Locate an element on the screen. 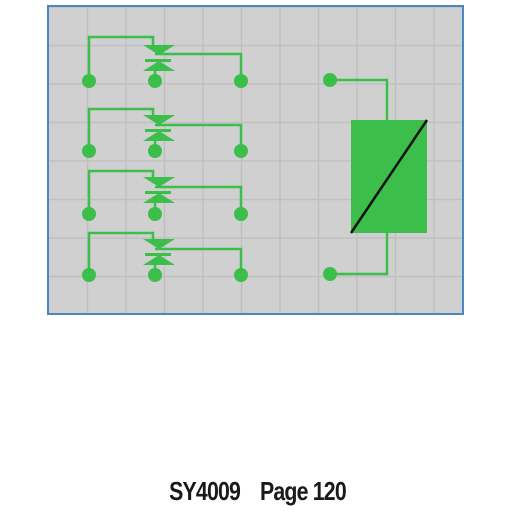 This screenshot has width=515, height=515. page-number: Page 120 is located at coordinates (303, 491).